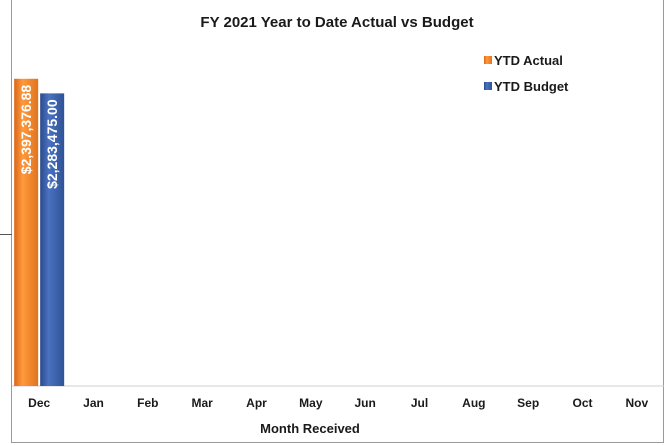  What do you see at coordinates (419, 403) in the screenshot?
I see `x-tick-label: Jul` at bounding box center [419, 403].